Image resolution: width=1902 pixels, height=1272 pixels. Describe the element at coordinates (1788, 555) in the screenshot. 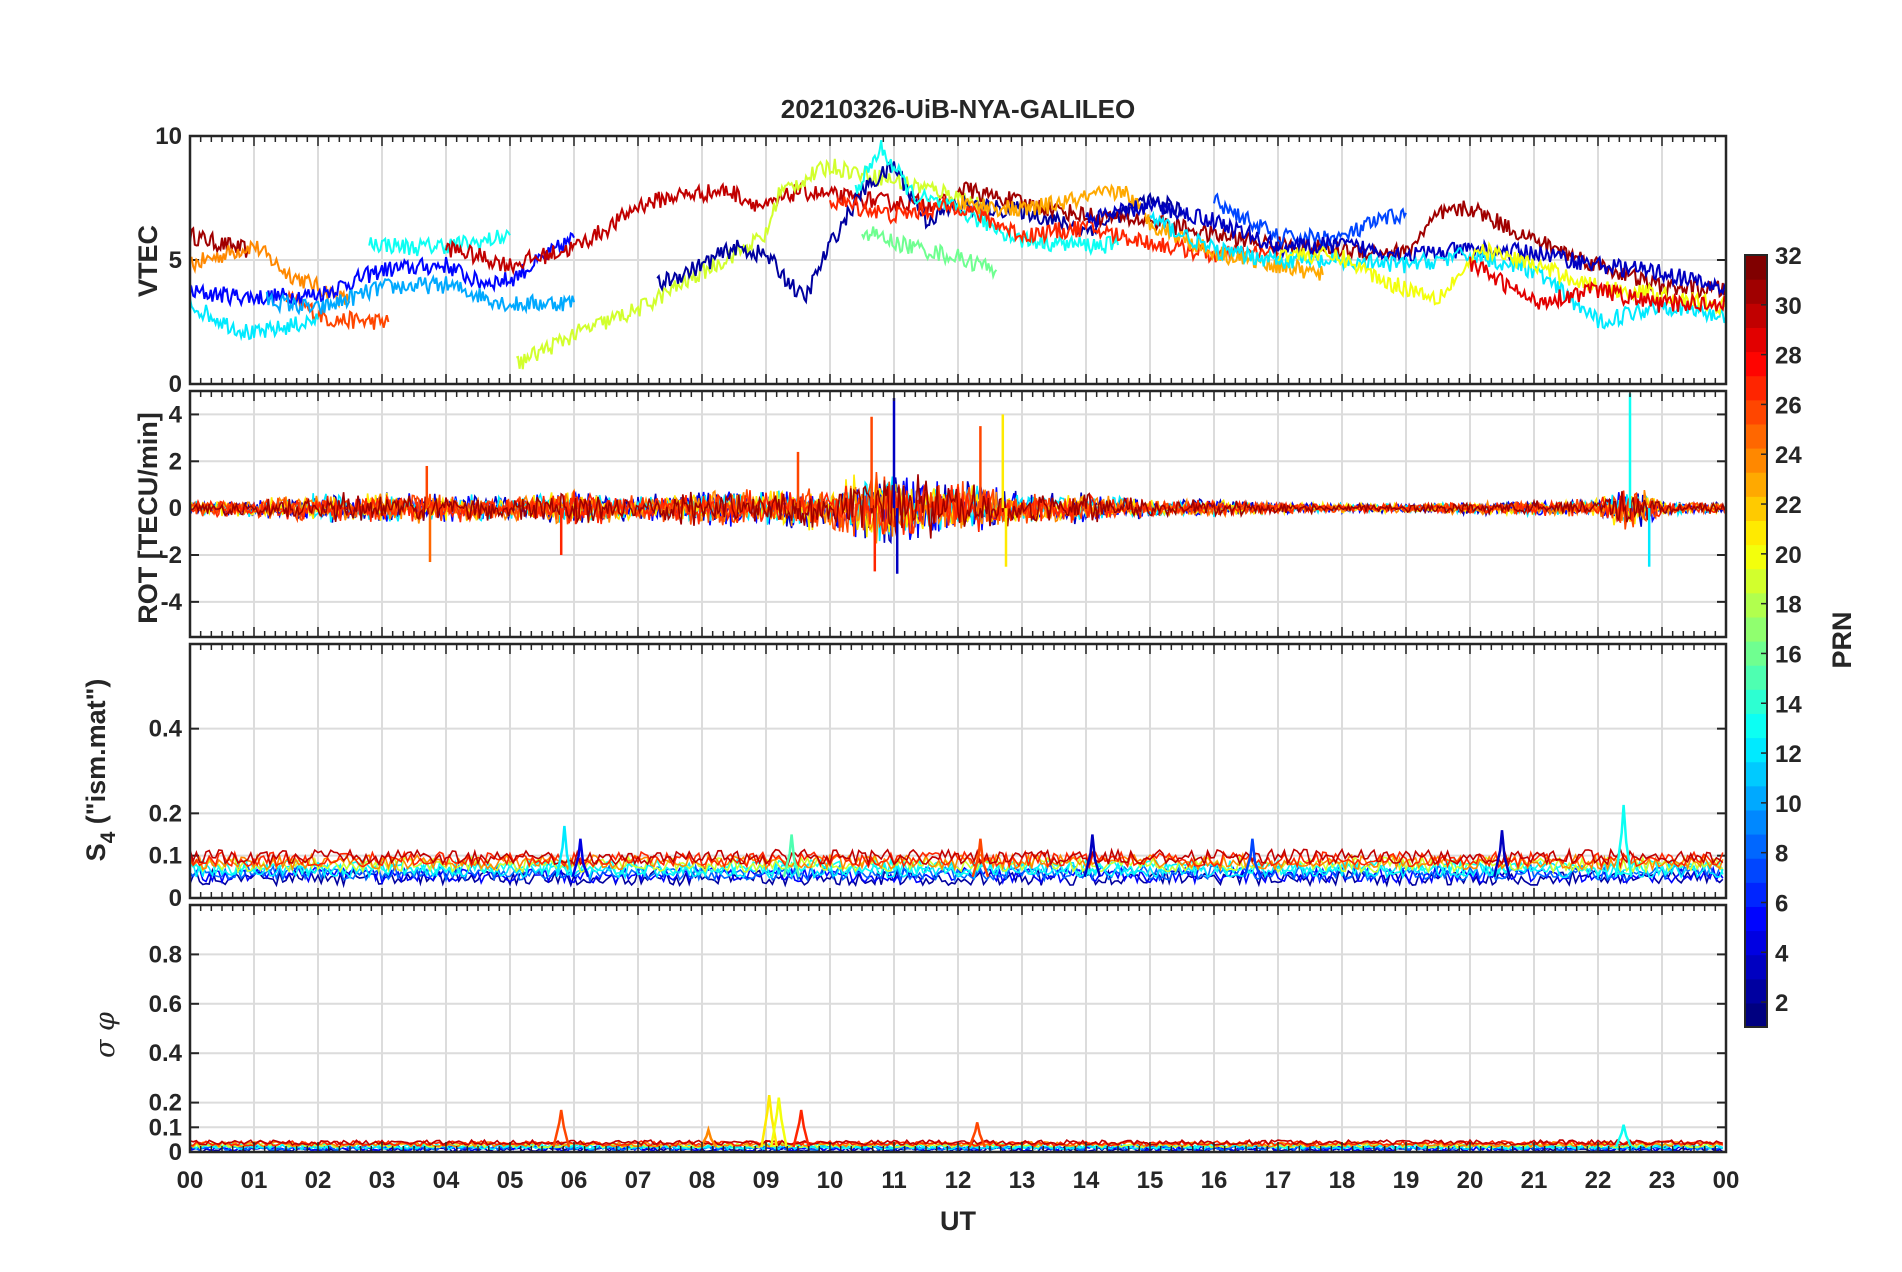

I see `colorbar-tick-label: 20` at that location.